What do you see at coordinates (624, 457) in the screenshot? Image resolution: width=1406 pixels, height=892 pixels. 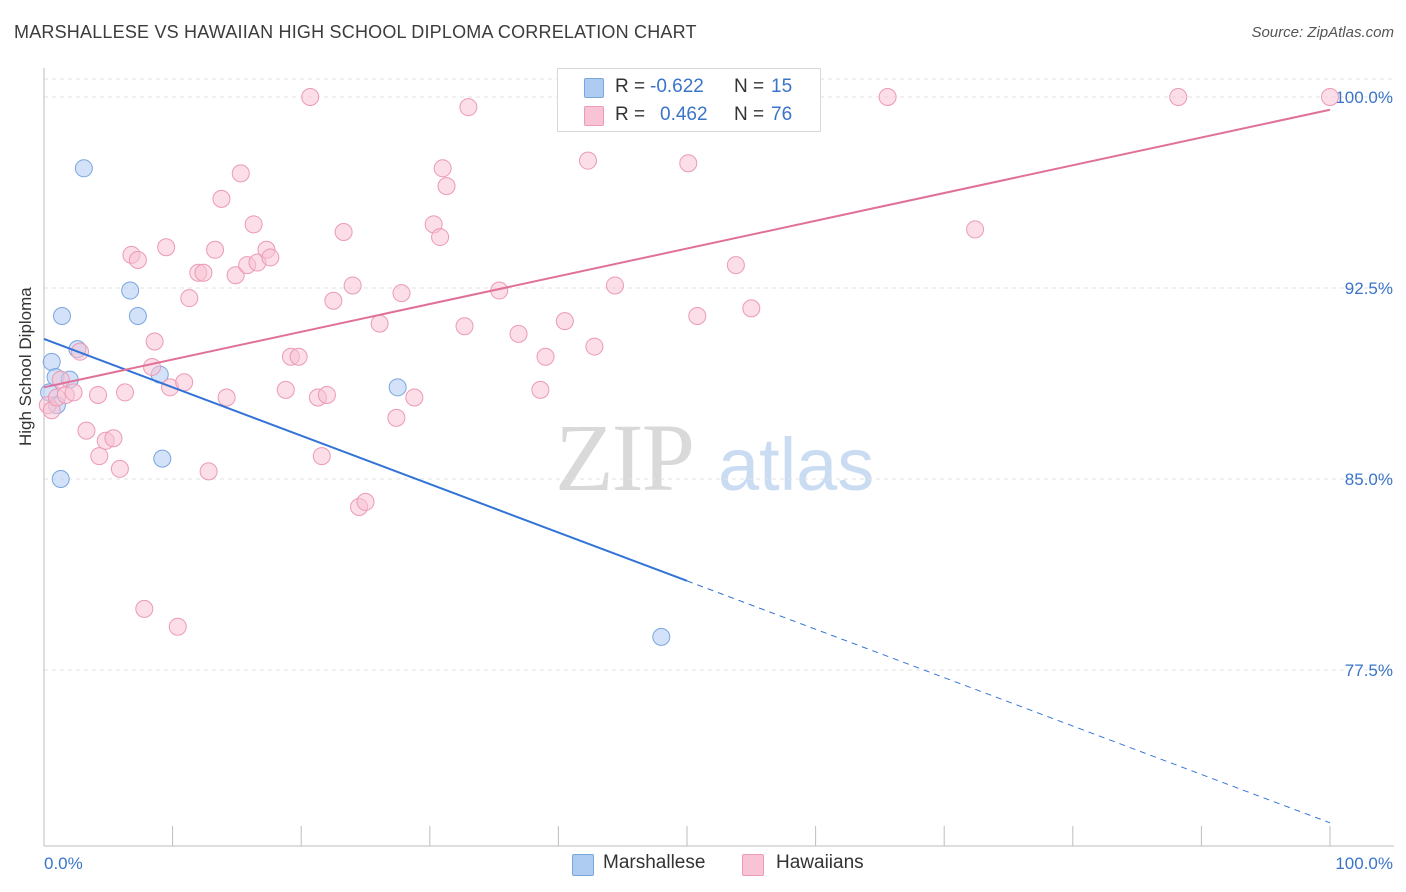 I see `watermark-zip: ZIP` at bounding box center [624, 457].